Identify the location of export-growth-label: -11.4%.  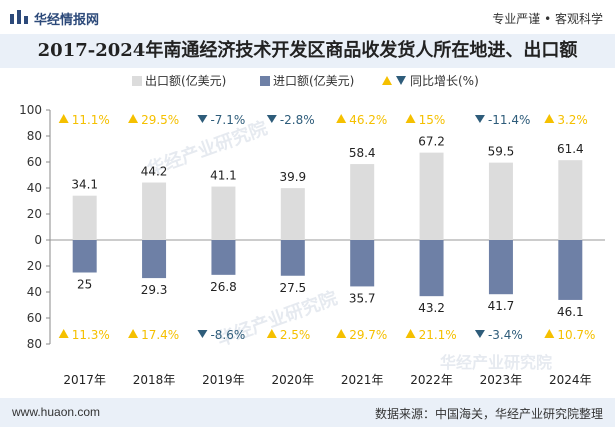
(509, 120).